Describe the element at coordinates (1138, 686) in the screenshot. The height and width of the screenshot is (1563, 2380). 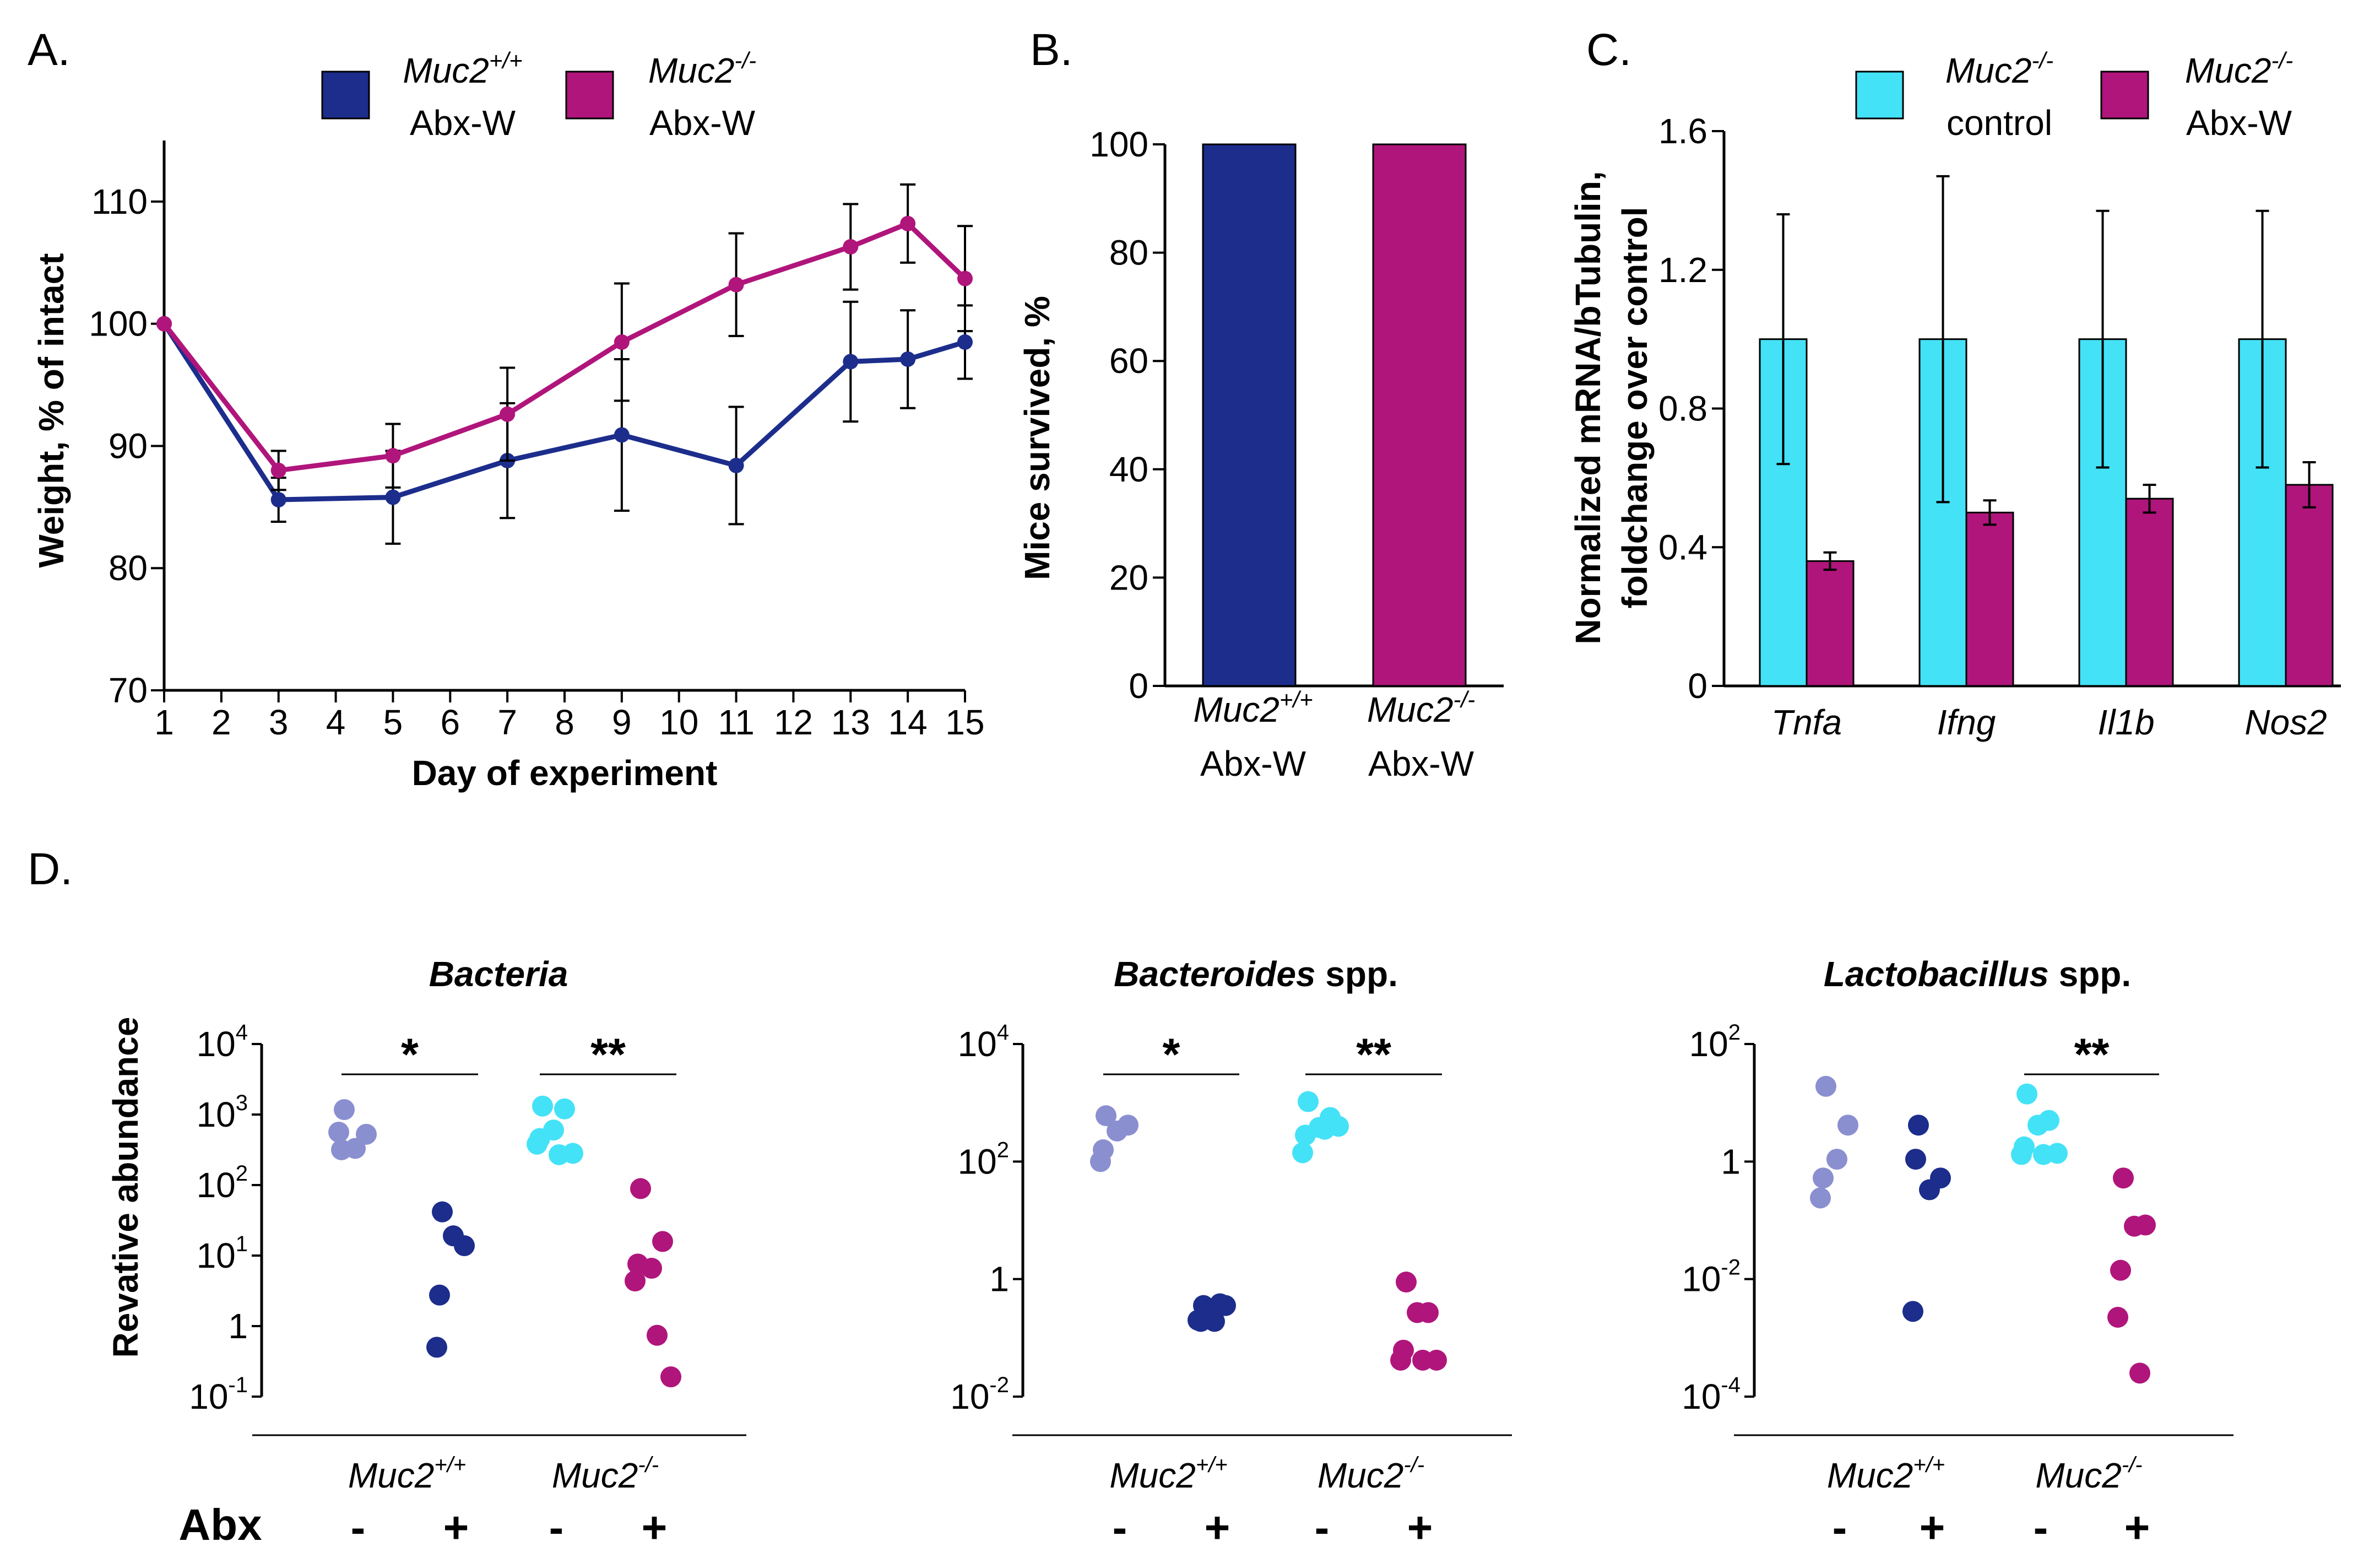
I see `b-ytick-label: 0` at that location.